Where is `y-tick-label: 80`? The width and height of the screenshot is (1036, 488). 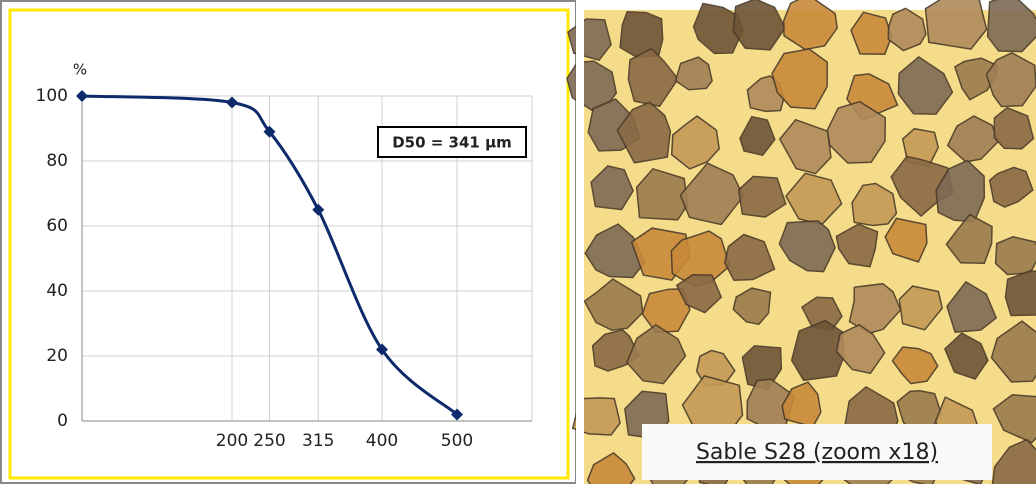
y-tick-label: 80 is located at coordinates (57, 161).